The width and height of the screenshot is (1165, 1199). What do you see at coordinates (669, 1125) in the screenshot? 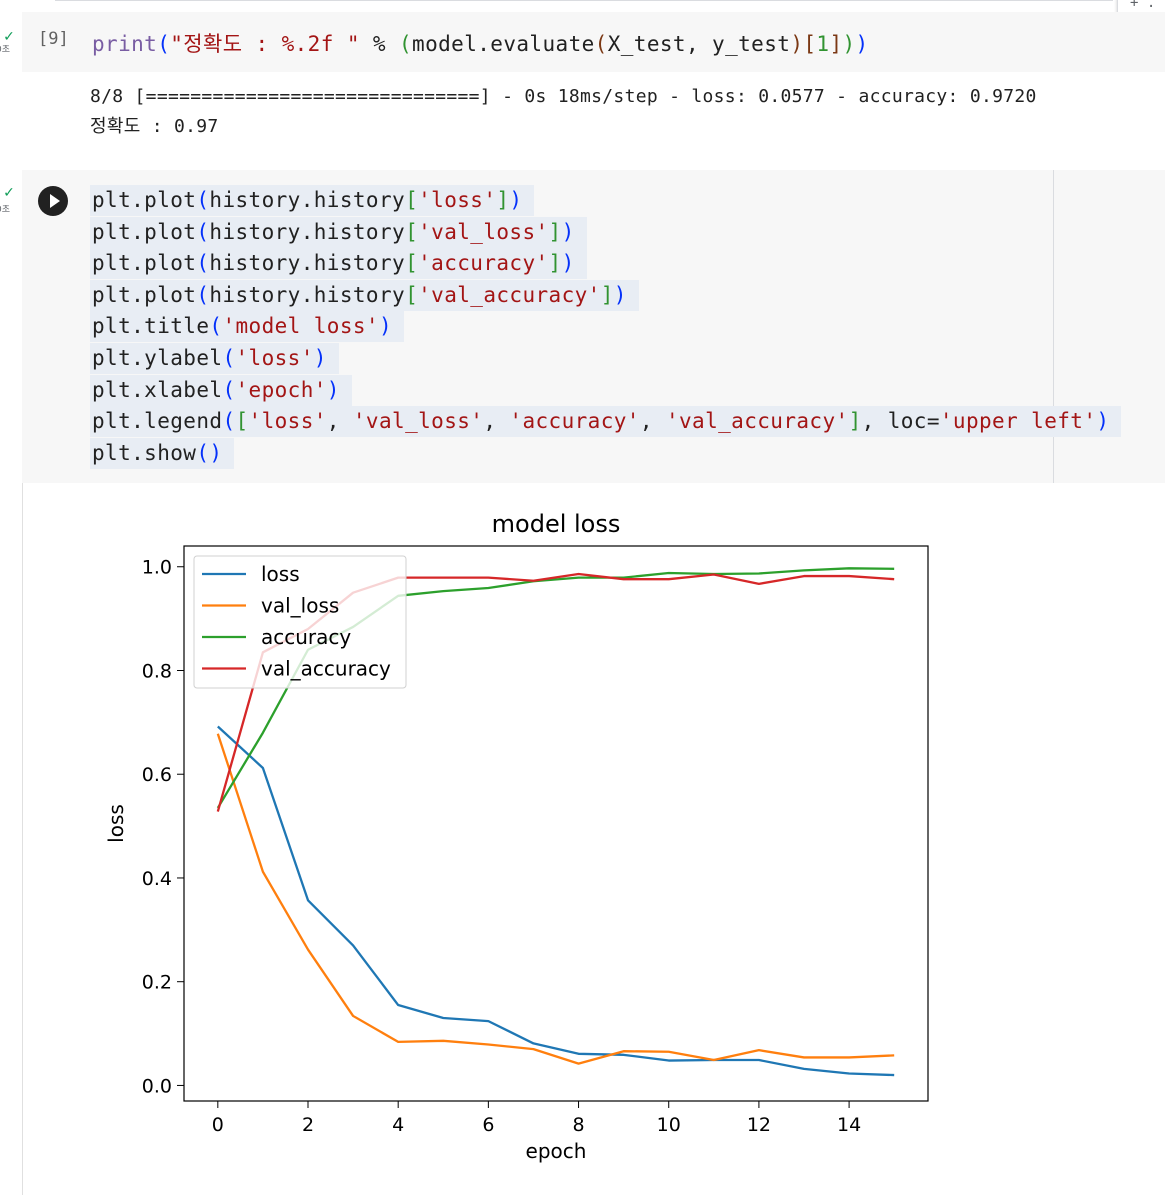
I see `x-tick-label: 10` at bounding box center [669, 1125].